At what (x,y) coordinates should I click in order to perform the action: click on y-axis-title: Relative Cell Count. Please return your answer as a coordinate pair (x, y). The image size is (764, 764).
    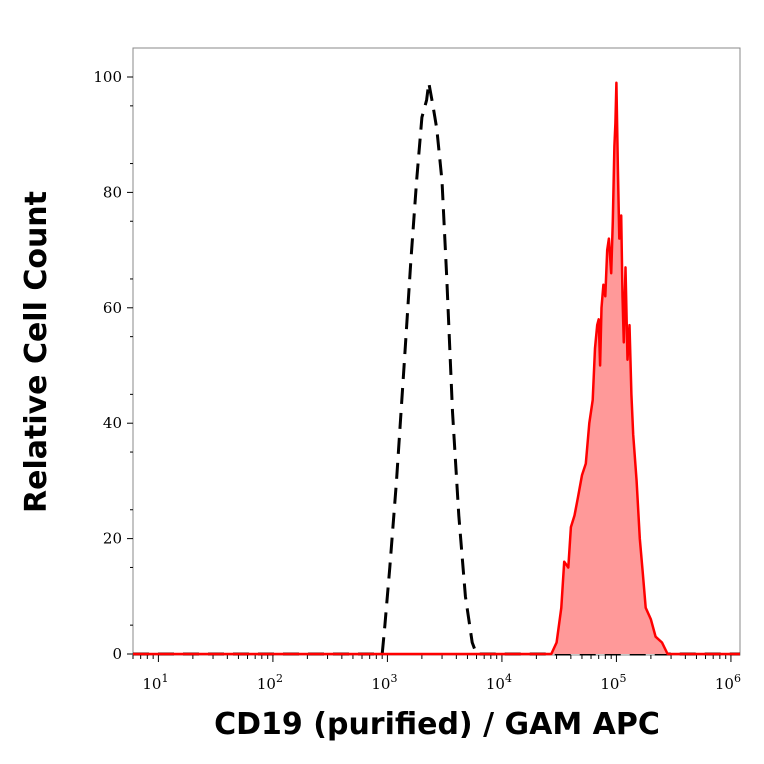
    Looking at the image, I should click on (36, 352).